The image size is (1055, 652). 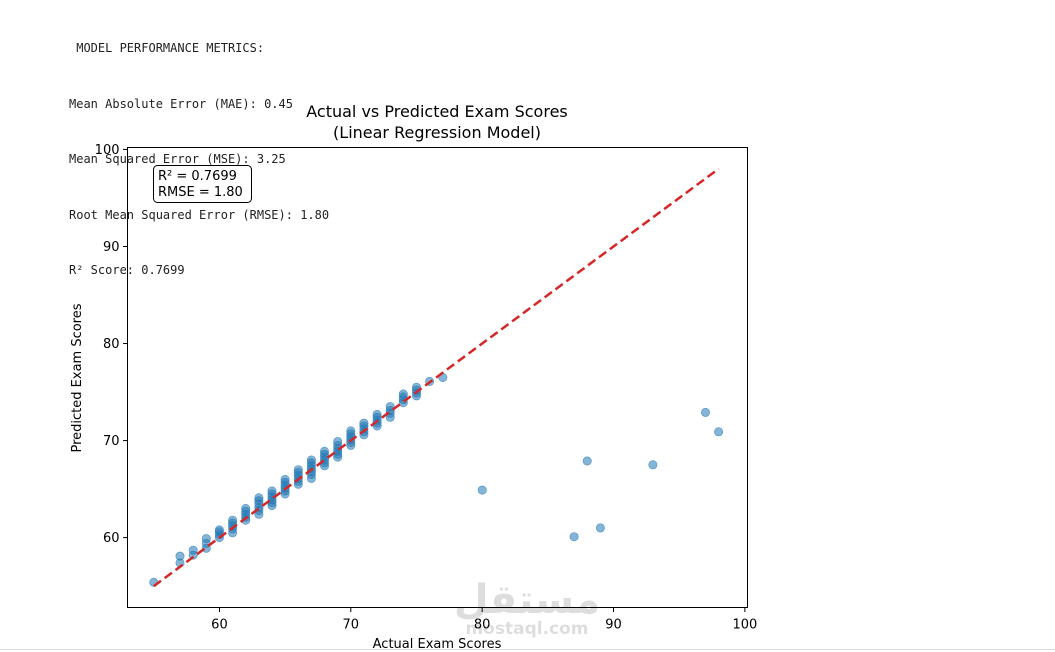 What do you see at coordinates (527, 649) in the screenshot?
I see `divider` at bounding box center [527, 649].